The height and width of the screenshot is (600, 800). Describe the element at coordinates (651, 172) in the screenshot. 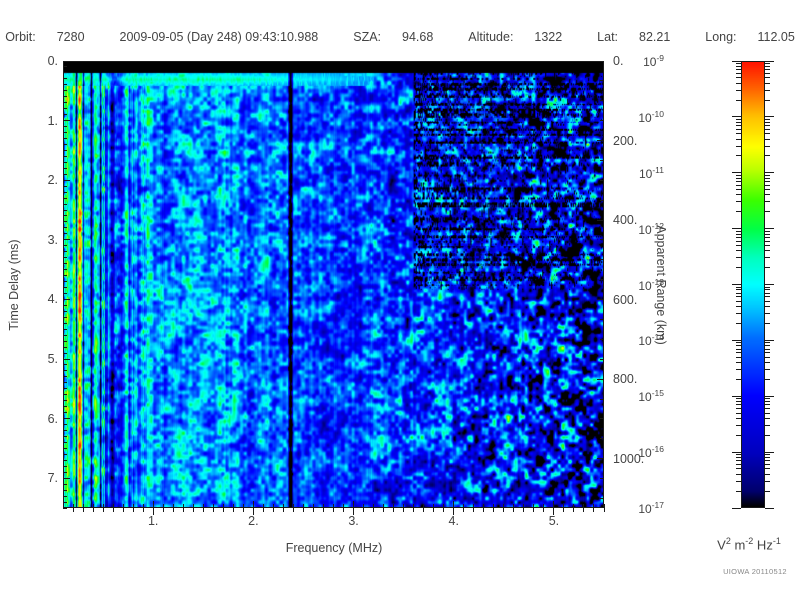

I see `colorbar-tick-label: 10-11` at that location.